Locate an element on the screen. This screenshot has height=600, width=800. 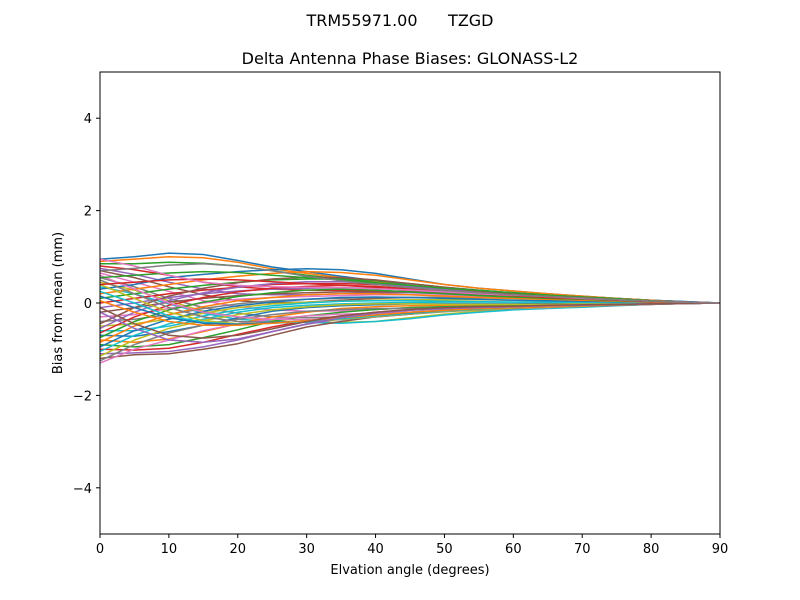
y-tick-label: 2 is located at coordinates (88, 212).